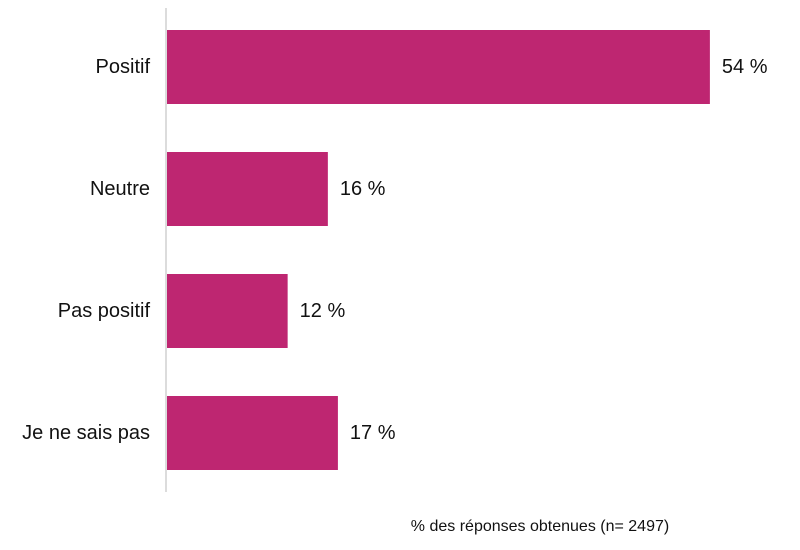 Image resolution: width=800 pixels, height=550 pixels. I want to click on value-label-pas-positif: 12 %, so click(323, 311).